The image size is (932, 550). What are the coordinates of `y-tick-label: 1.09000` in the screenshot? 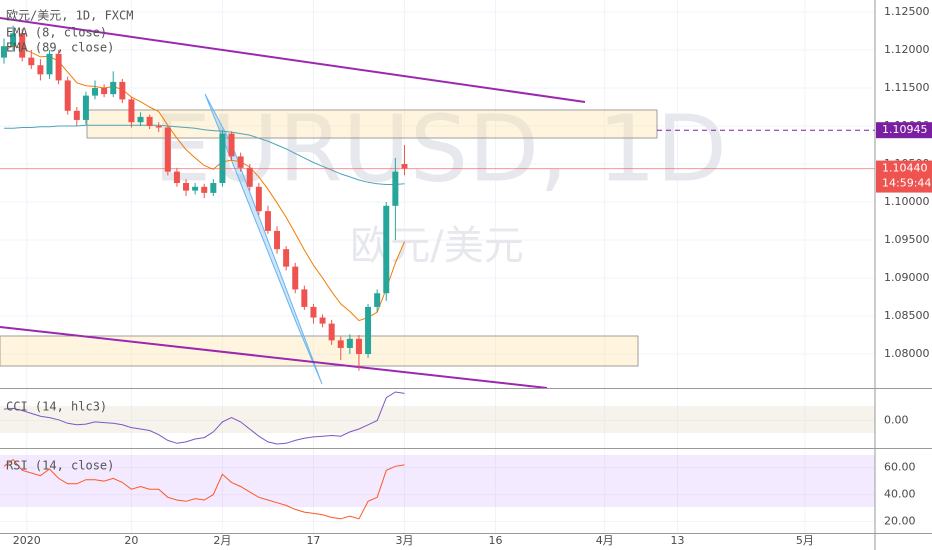 It's located at (907, 277).